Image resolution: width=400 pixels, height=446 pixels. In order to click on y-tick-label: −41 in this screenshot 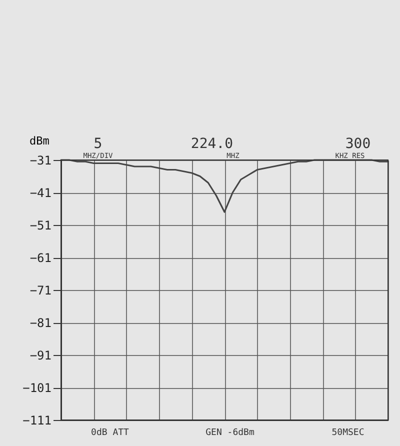, I will do `click(41, 193)`.